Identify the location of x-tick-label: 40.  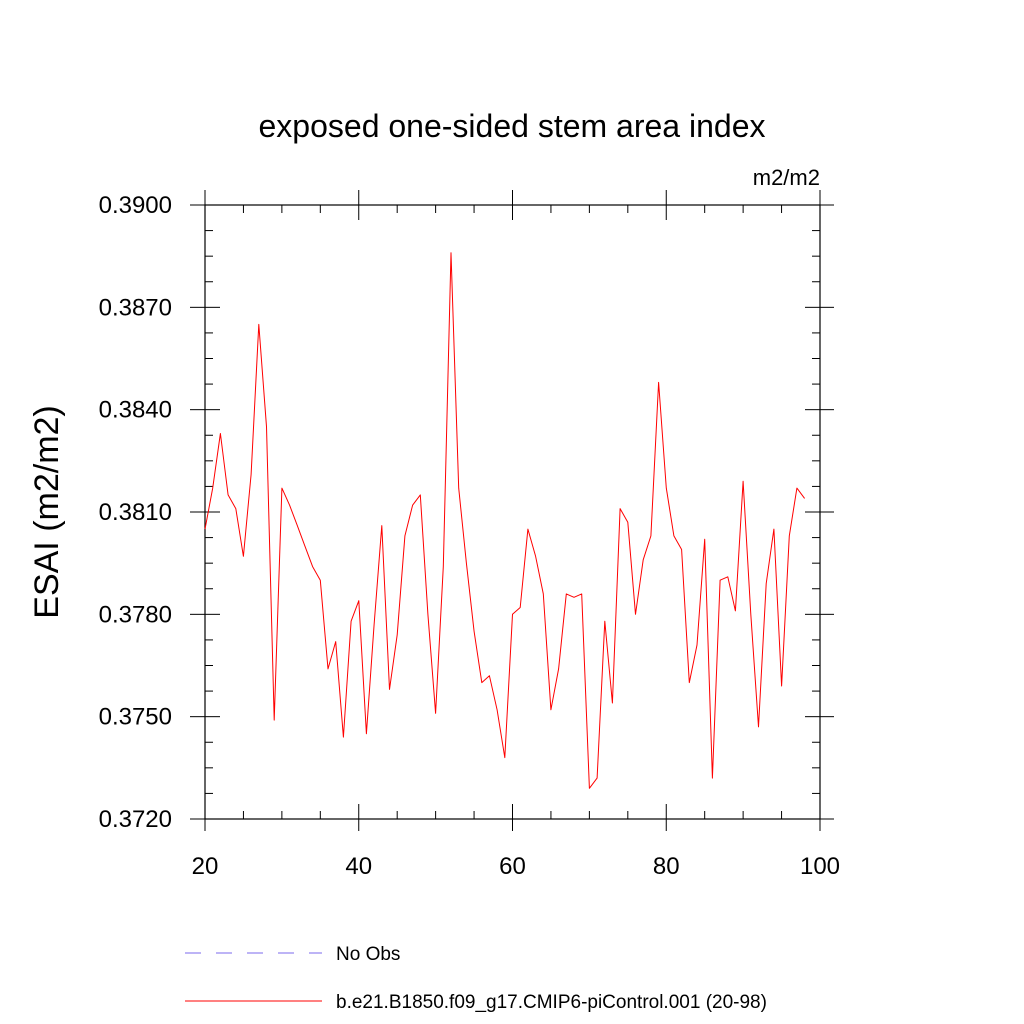
(358, 866).